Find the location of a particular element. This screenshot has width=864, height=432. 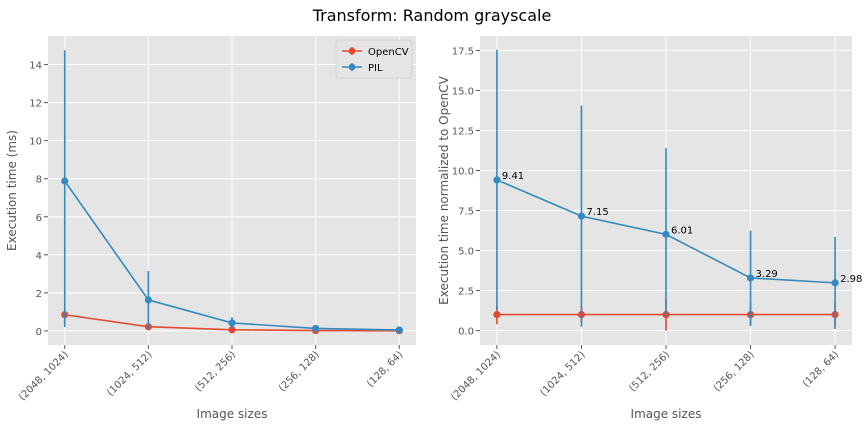

data-label: 6.01 is located at coordinates (682, 230).